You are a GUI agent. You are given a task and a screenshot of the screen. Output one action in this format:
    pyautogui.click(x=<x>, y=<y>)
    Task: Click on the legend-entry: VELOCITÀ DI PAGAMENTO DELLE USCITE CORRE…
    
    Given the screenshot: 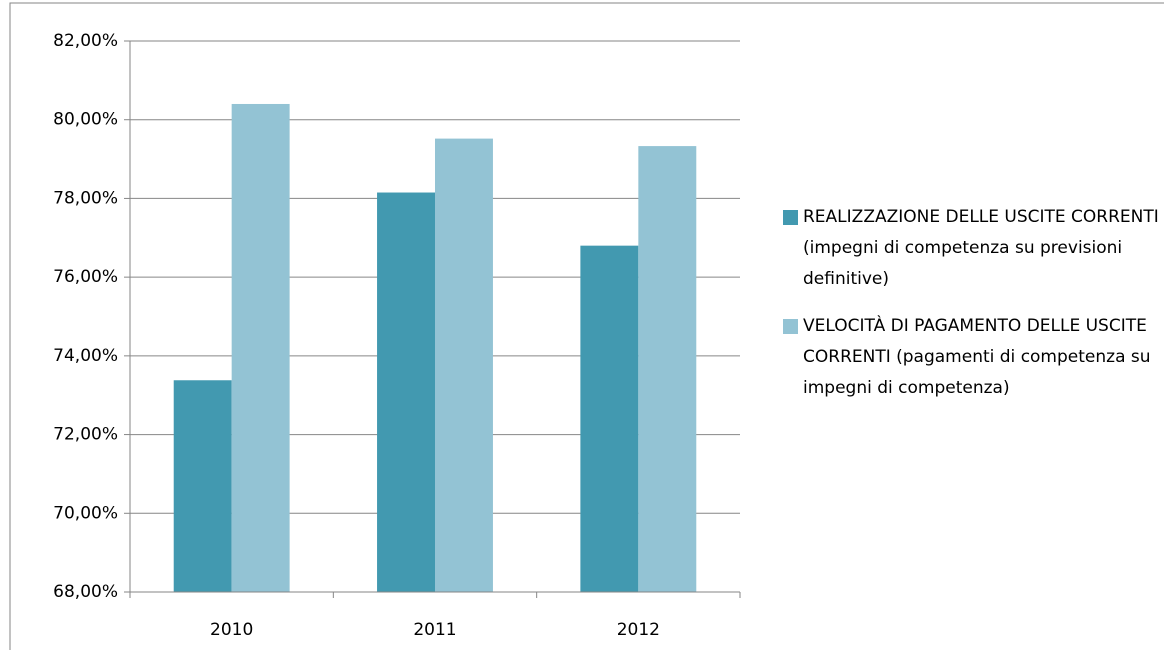 What is the action you would take?
    pyautogui.click(x=973, y=357)
    